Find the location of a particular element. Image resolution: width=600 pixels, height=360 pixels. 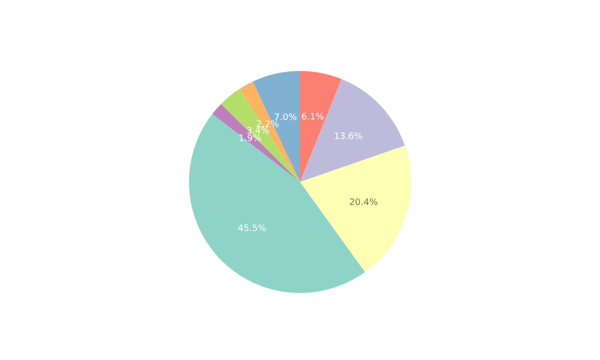

data-label: 13.6% is located at coordinates (348, 137).